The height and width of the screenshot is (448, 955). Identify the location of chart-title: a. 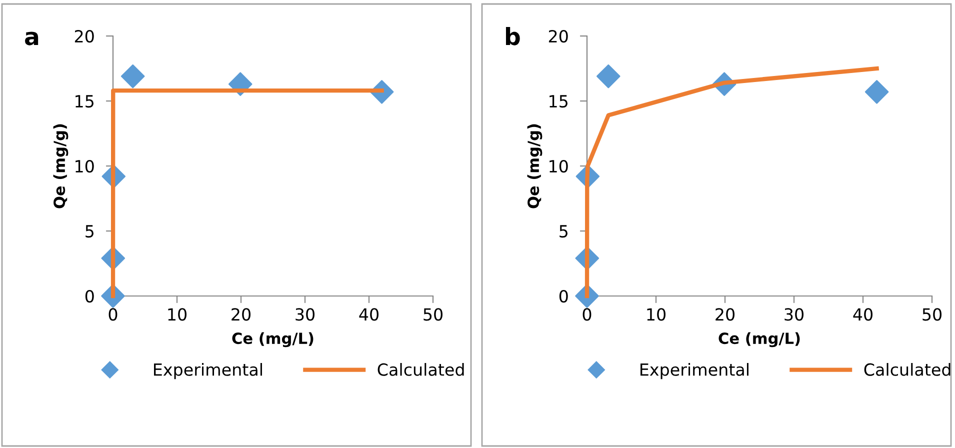
(31, 39).